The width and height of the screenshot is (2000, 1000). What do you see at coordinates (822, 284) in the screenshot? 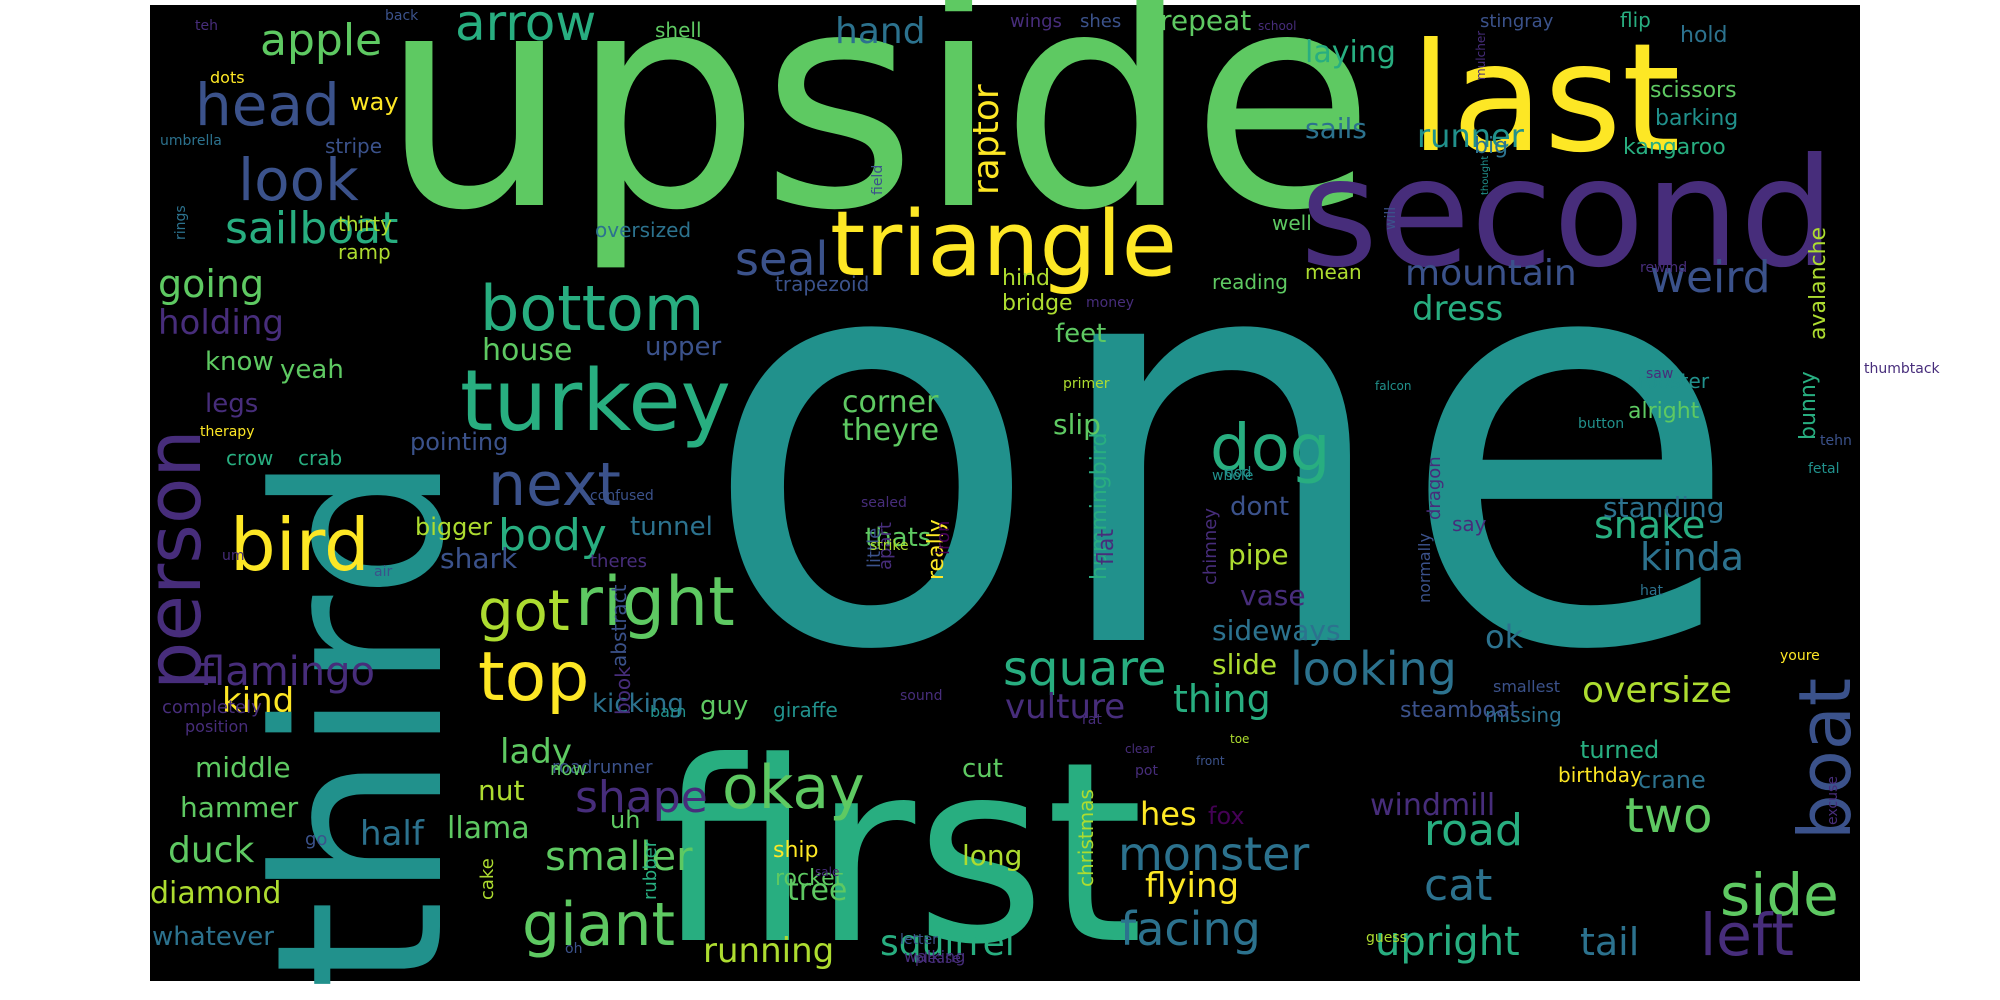
I see `word-trapezoid: trapezoid` at bounding box center [822, 284].